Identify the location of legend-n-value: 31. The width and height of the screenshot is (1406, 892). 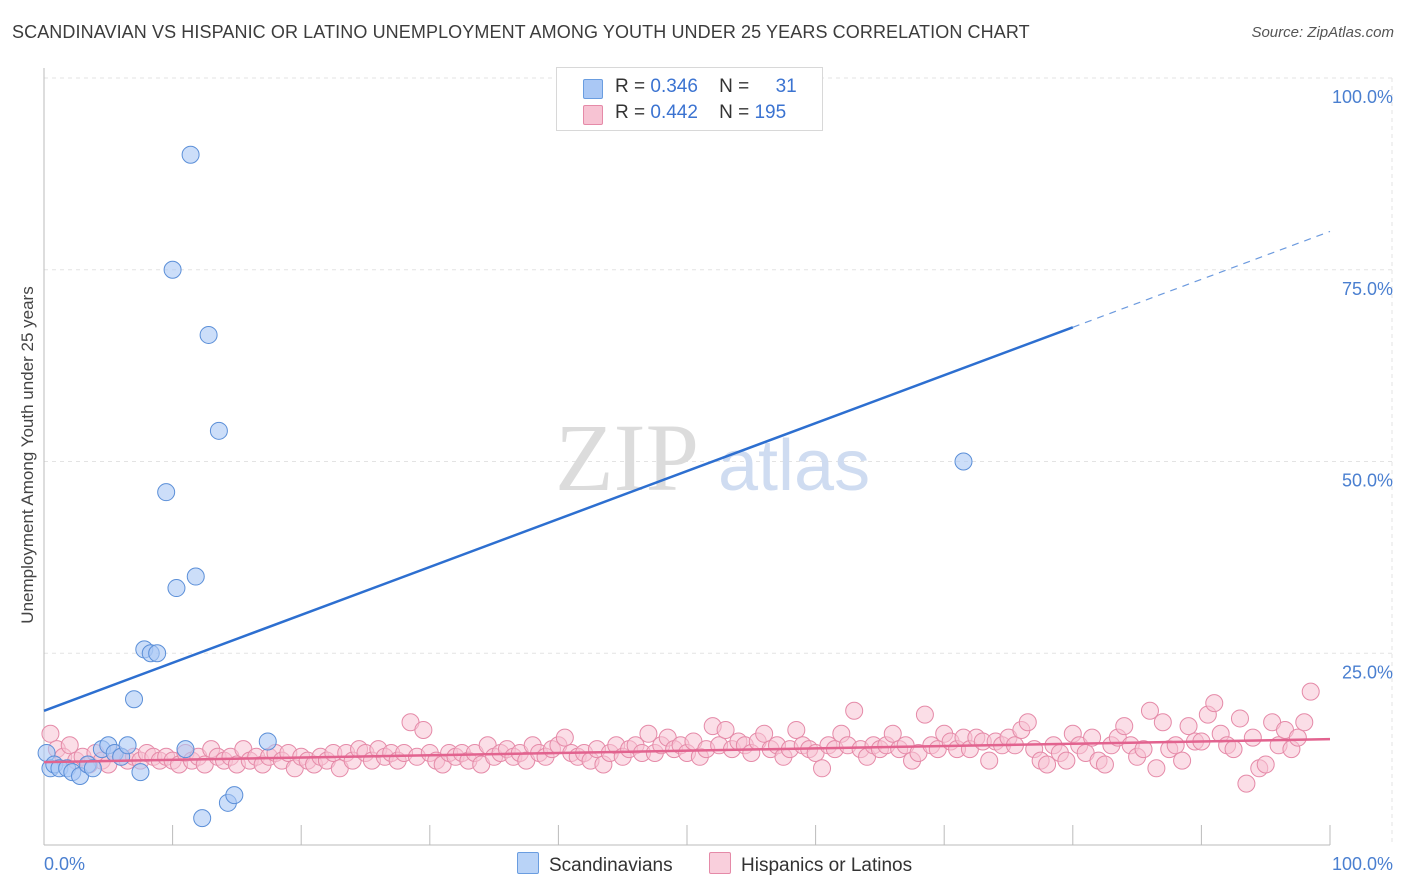
(786, 86).